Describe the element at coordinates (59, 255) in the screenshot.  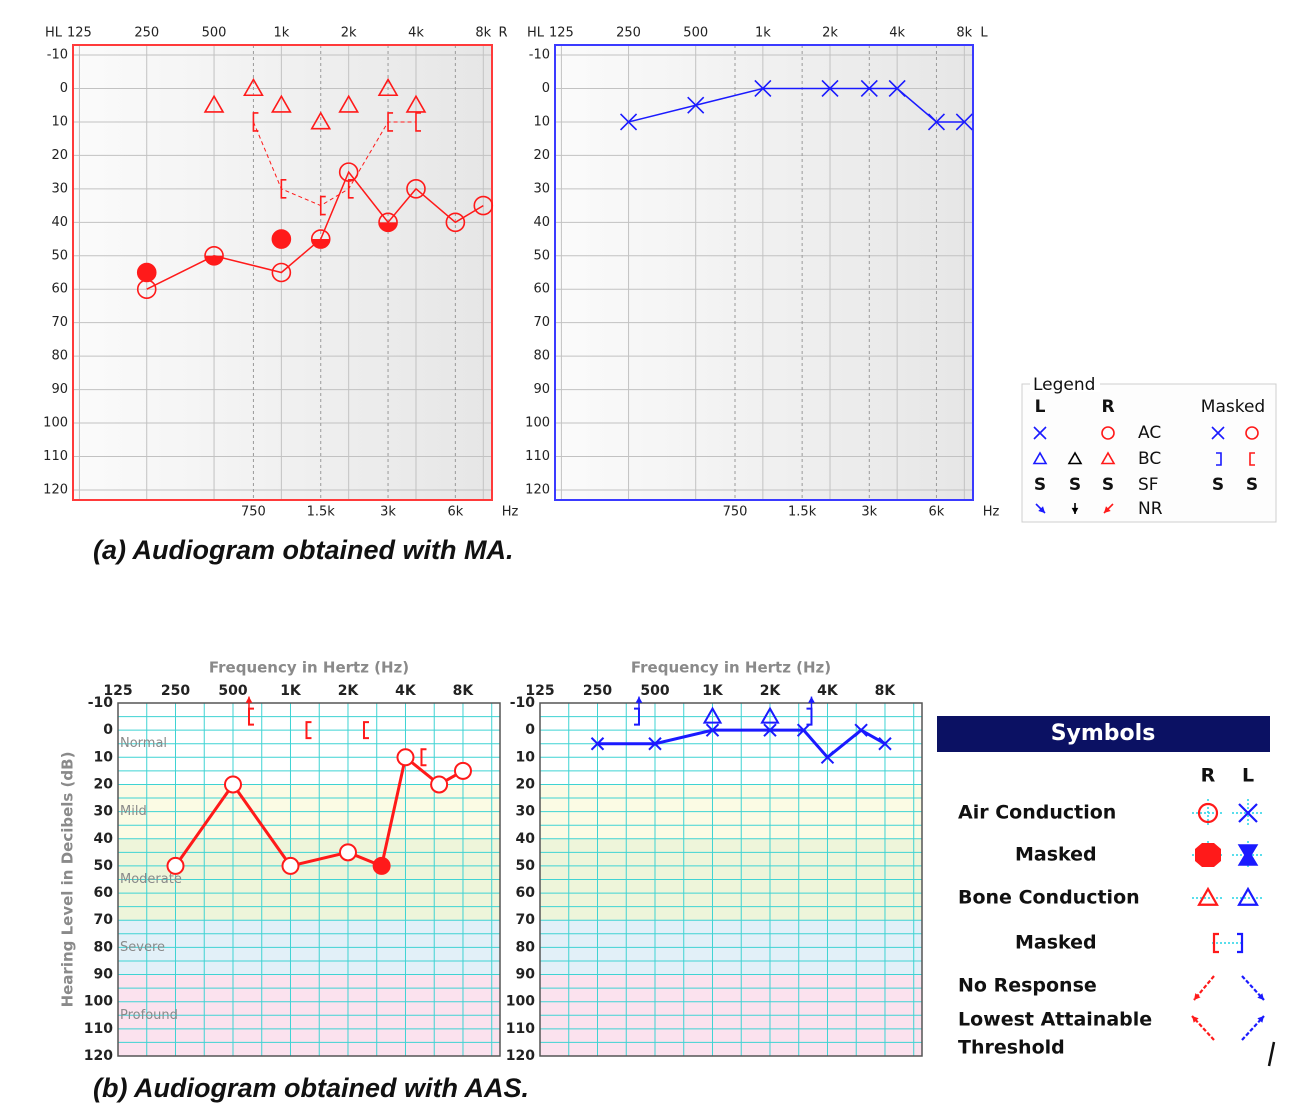
I see `y-tick-label: 50` at that location.